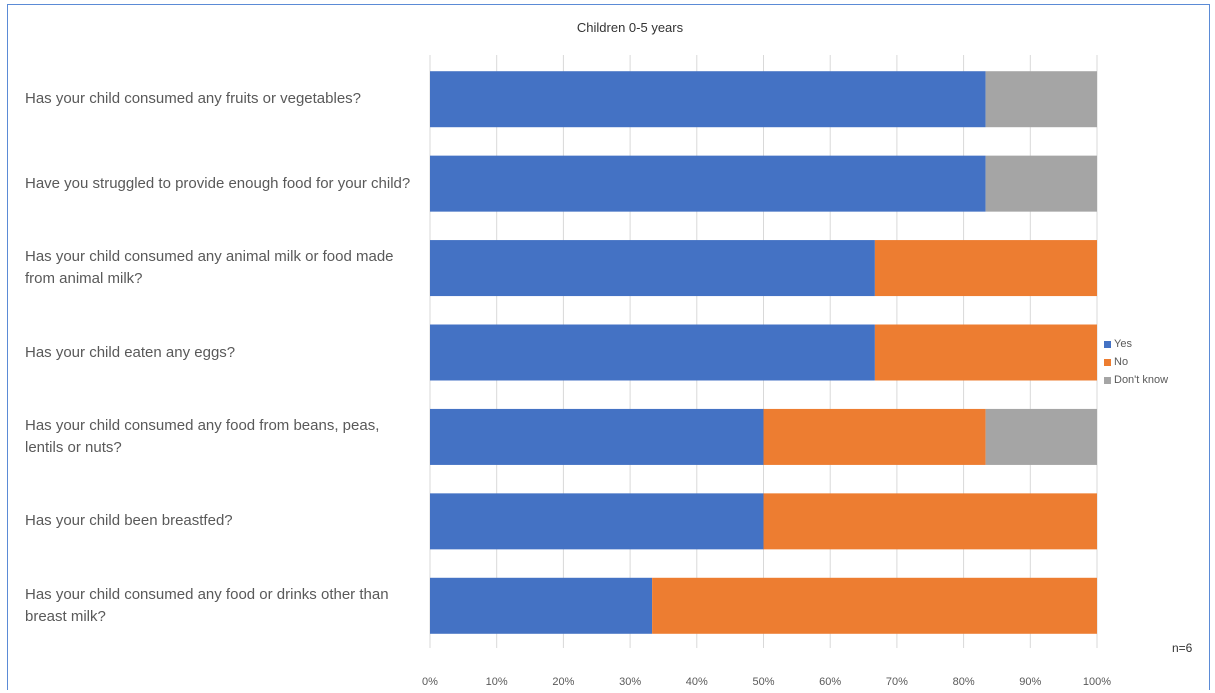 The width and height of the screenshot is (1215, 693). I want to click on x-tick-label: 90%, so click(1030, 682).